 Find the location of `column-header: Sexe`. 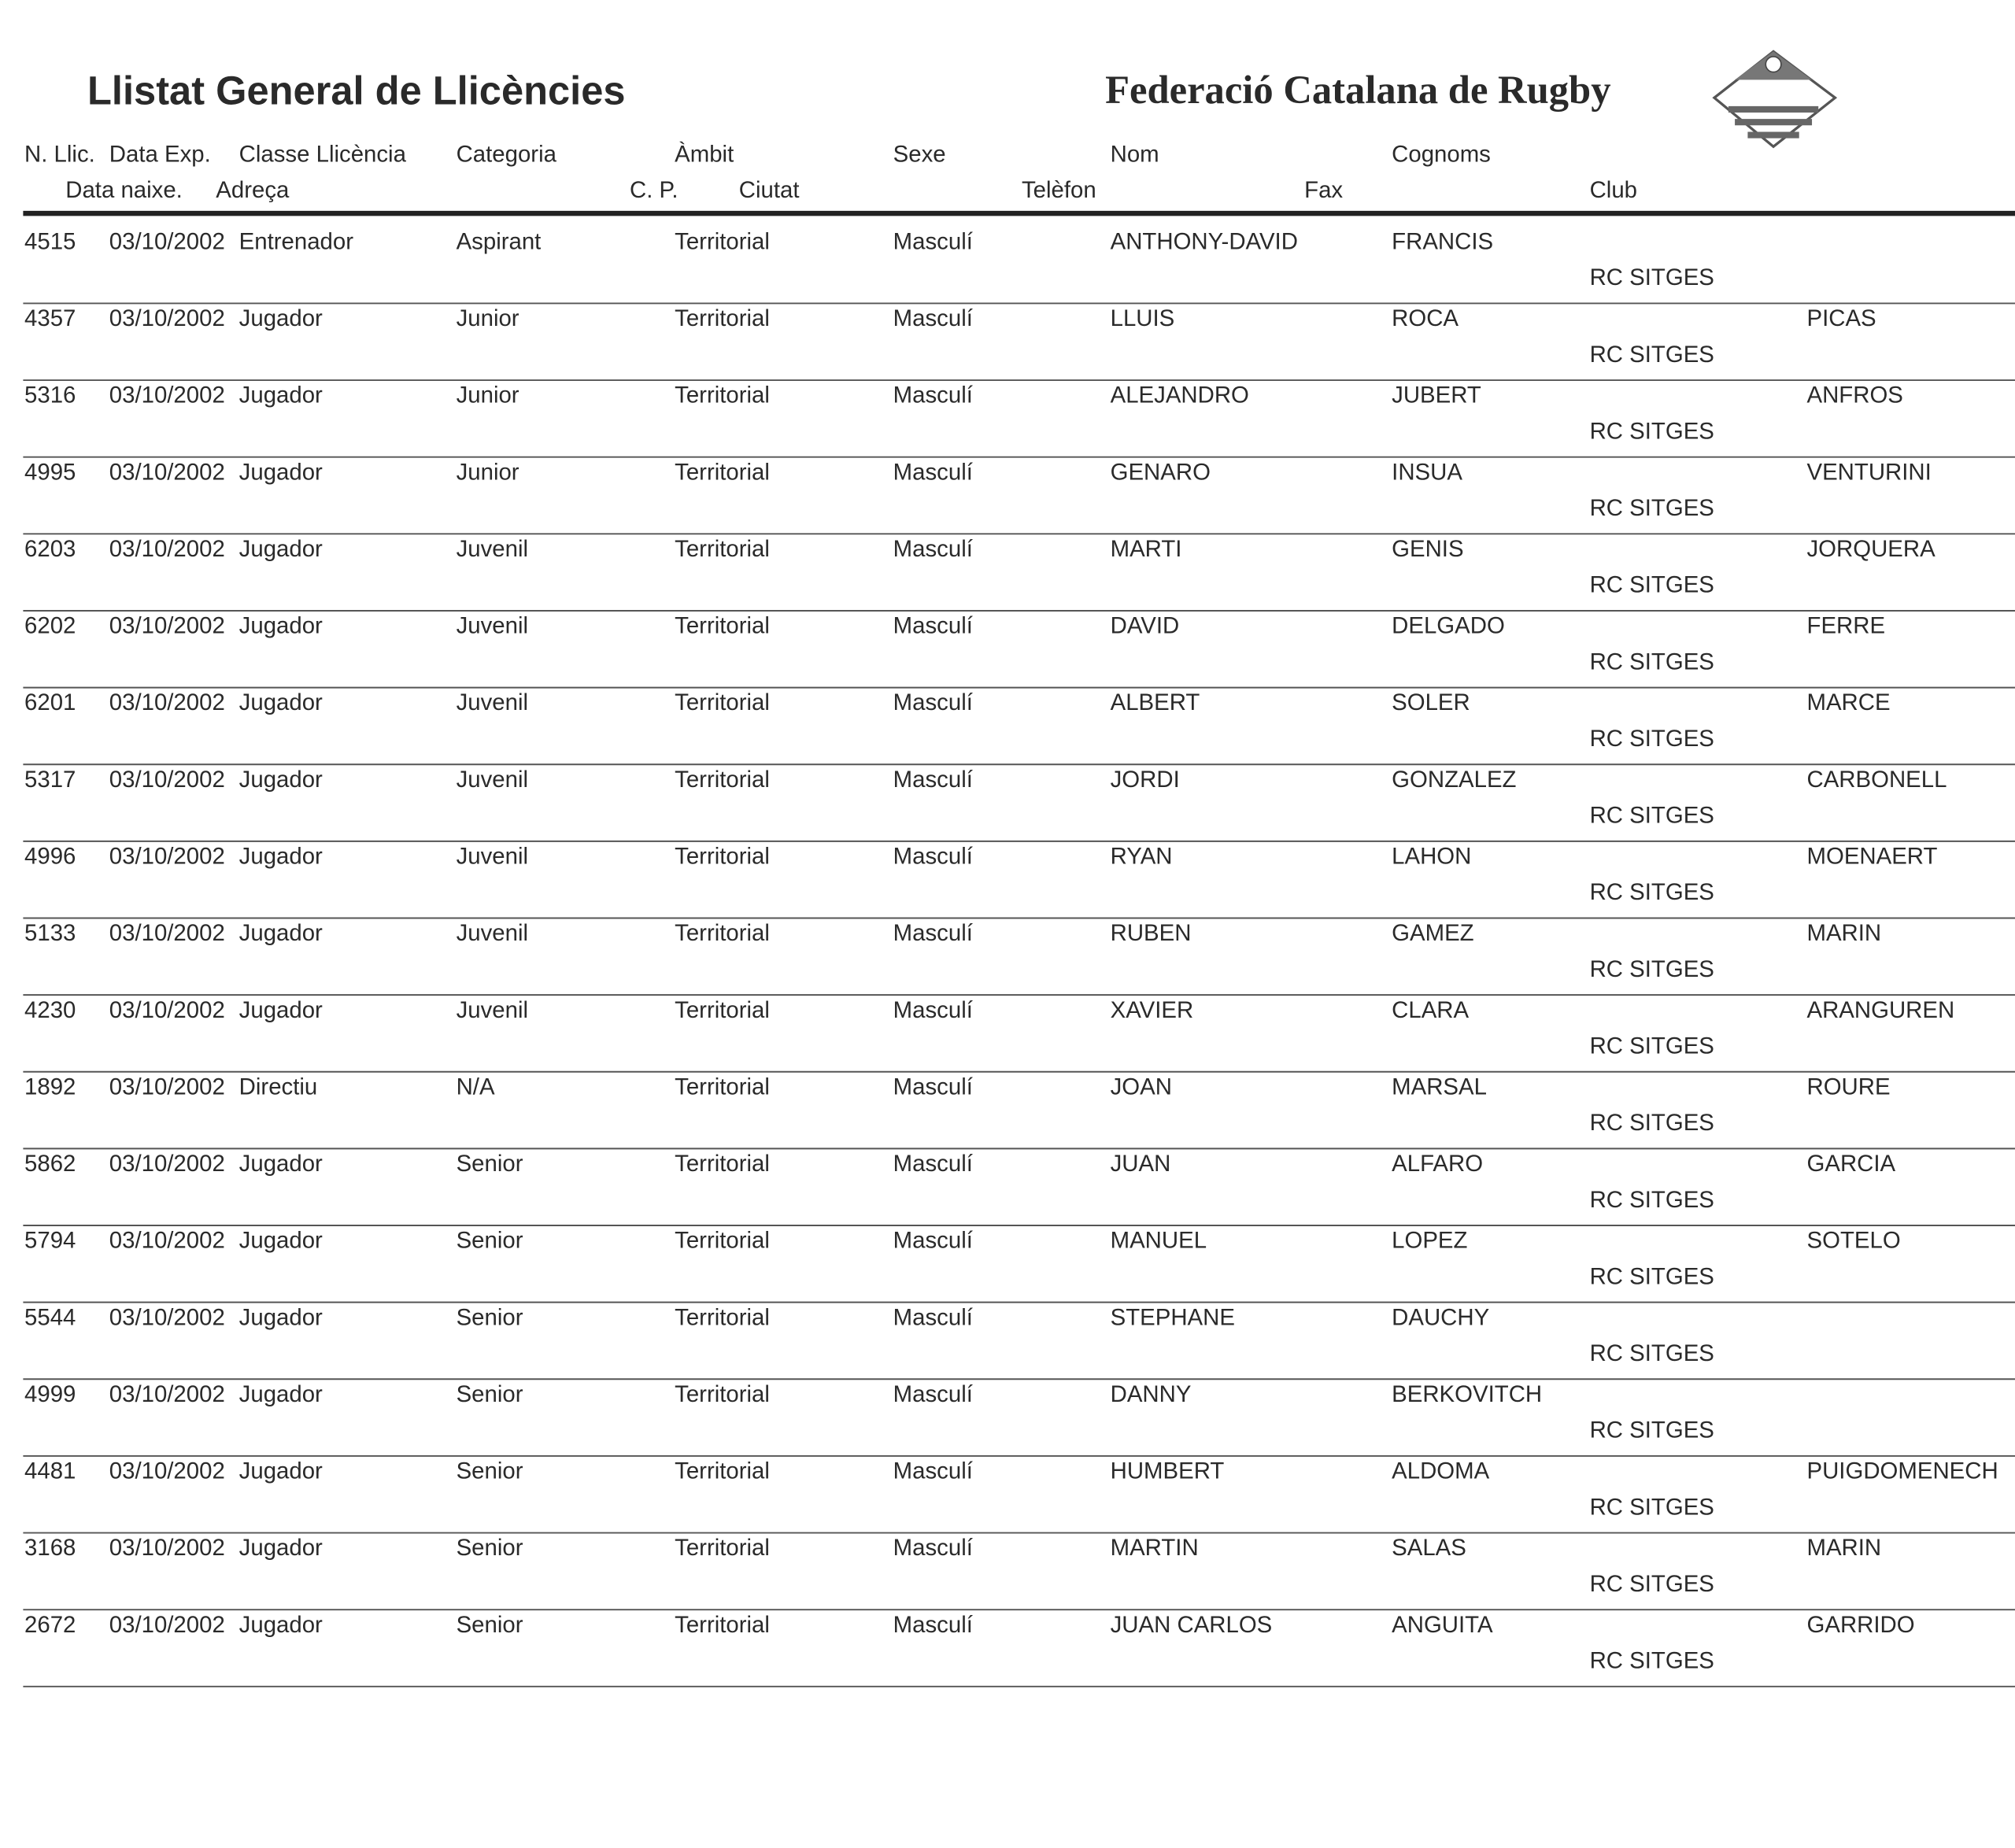

column-header: Sexe is located at coordinates (920, 154).